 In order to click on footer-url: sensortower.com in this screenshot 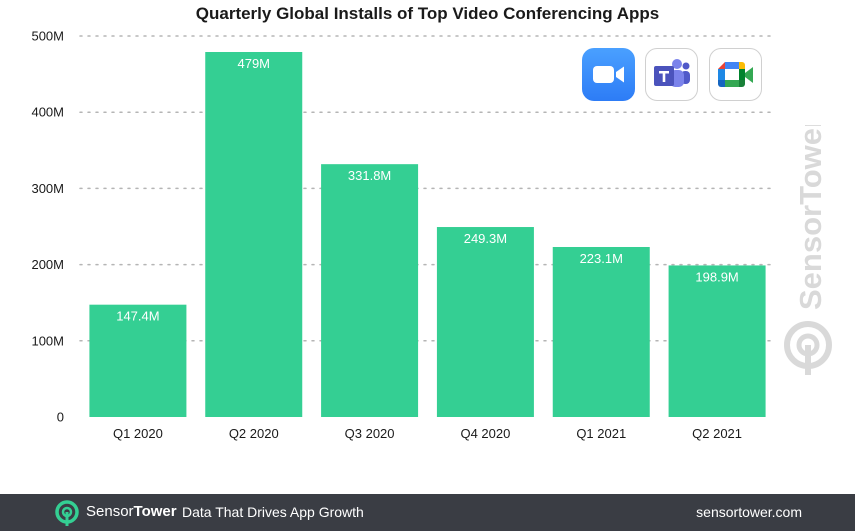, I will do `click(749, 512)`.